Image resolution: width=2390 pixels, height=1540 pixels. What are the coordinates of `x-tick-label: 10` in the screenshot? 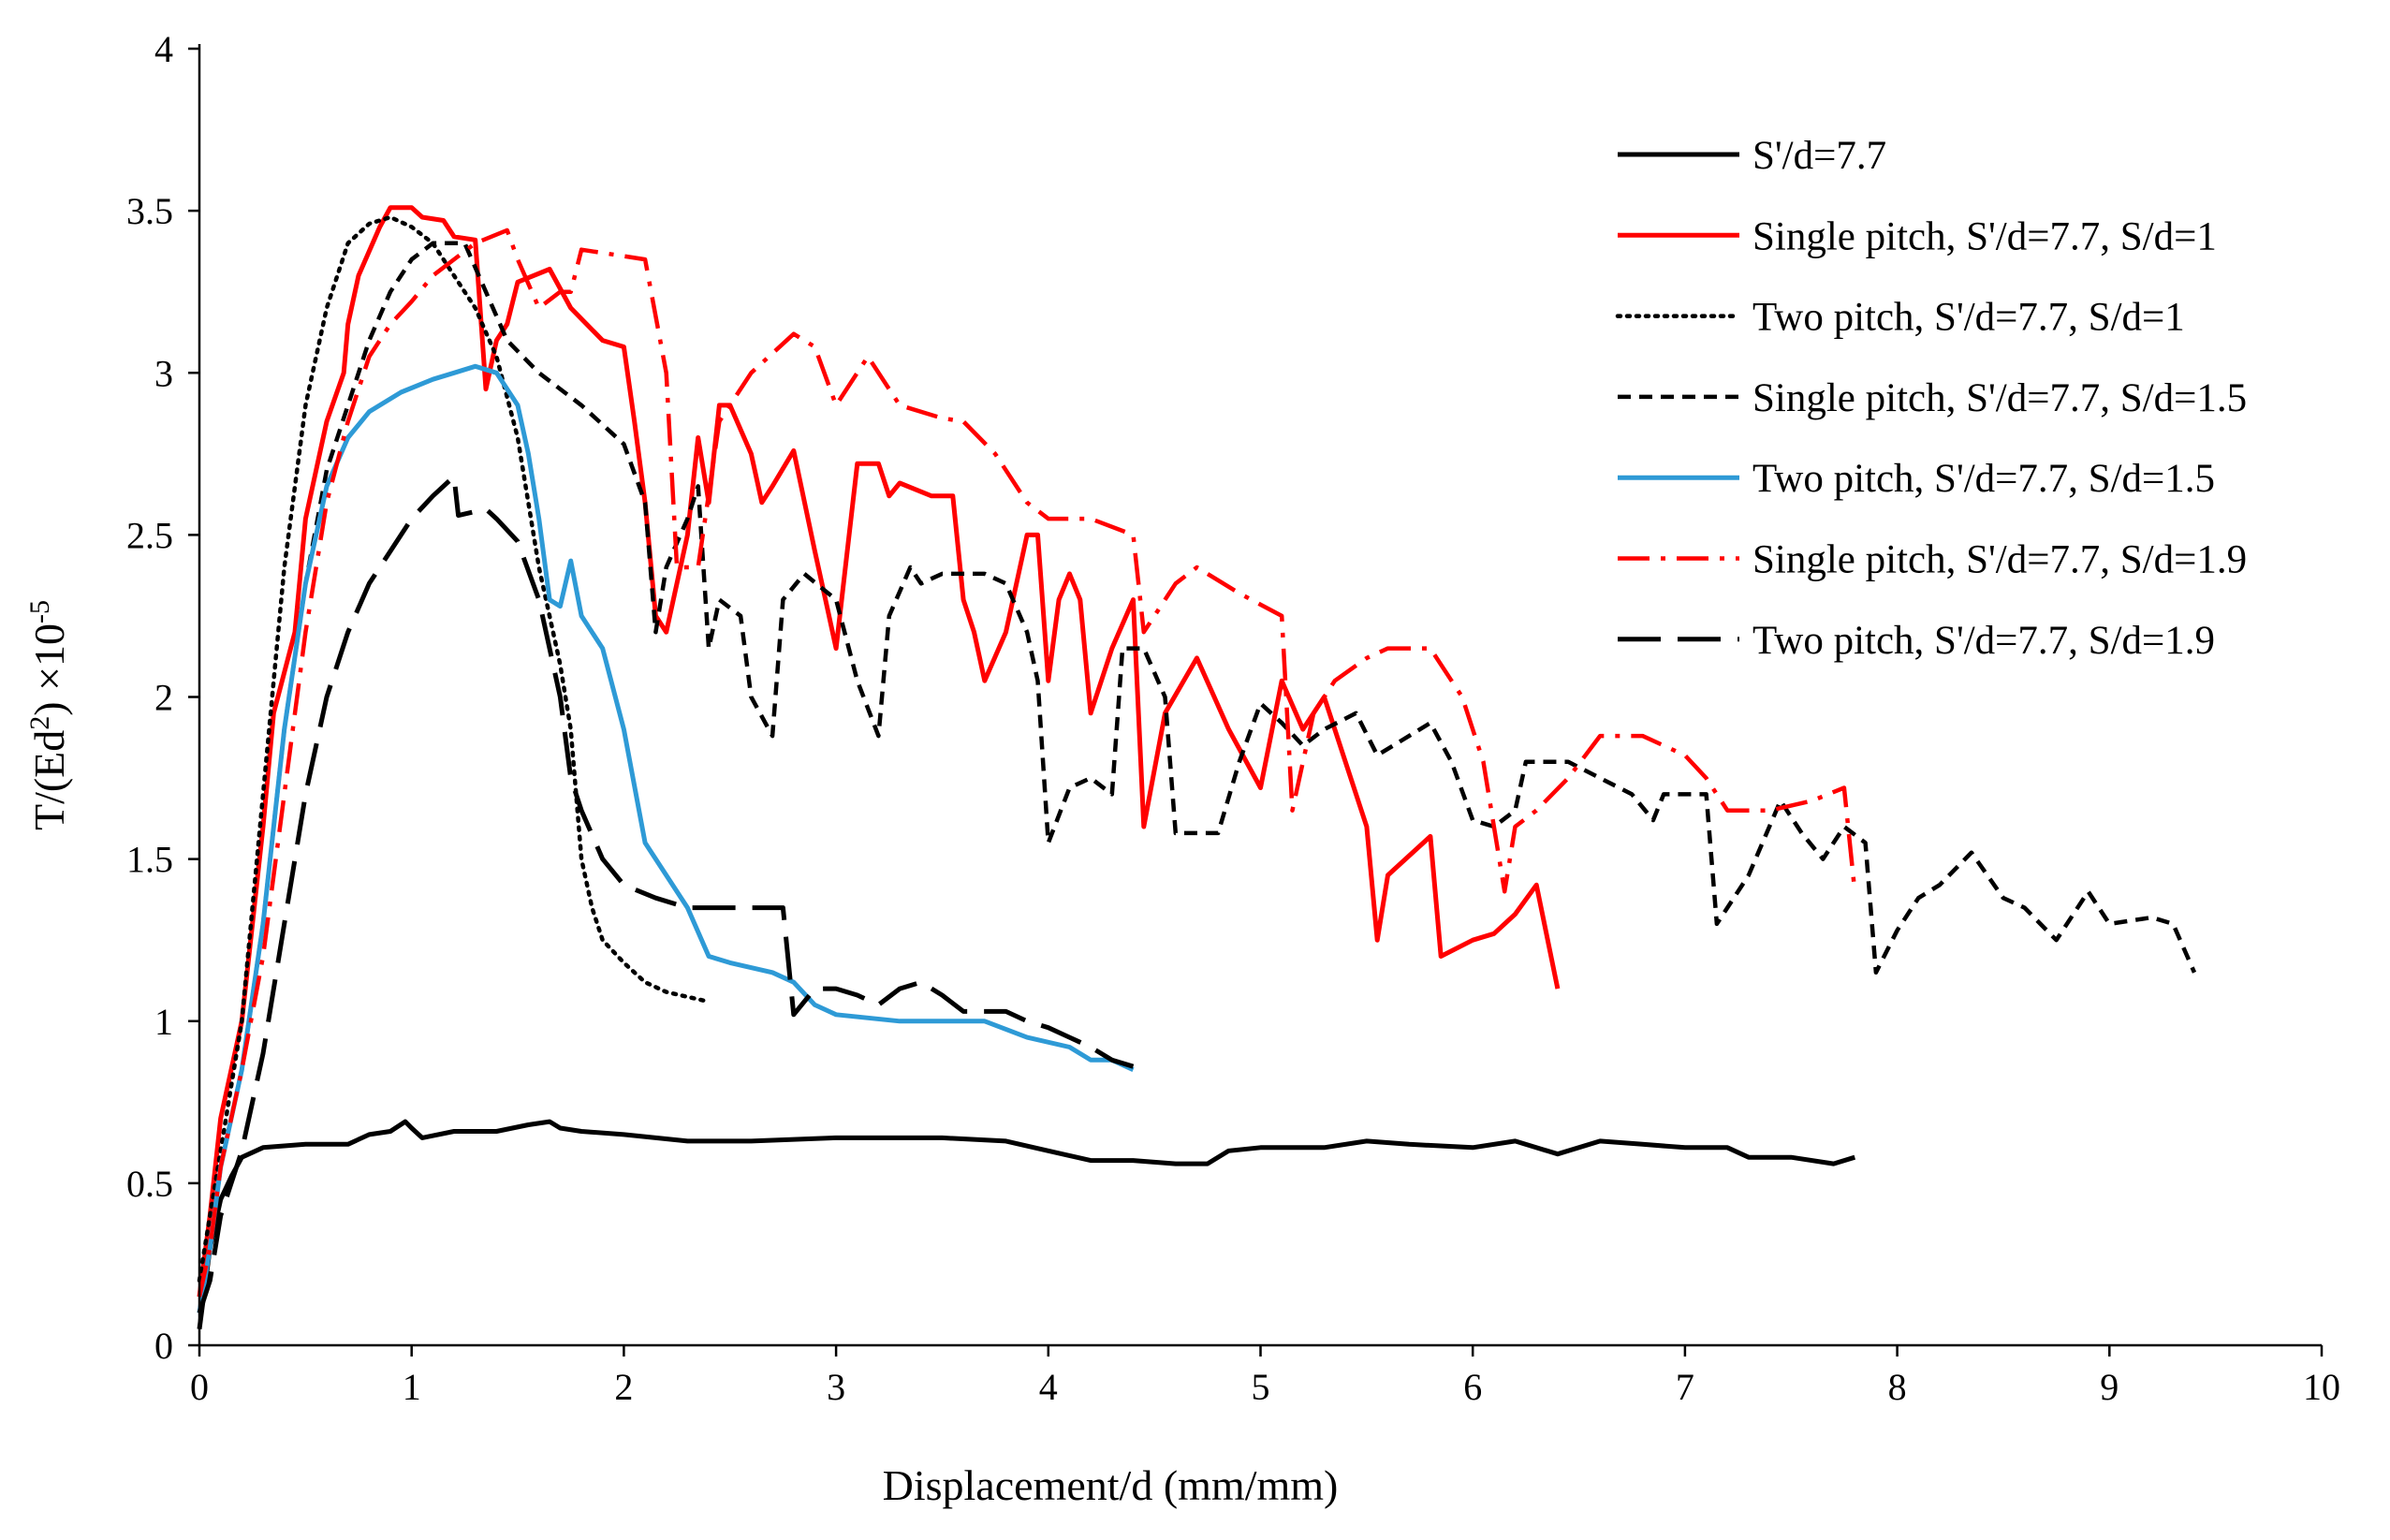 It's located at (2321, 1387).